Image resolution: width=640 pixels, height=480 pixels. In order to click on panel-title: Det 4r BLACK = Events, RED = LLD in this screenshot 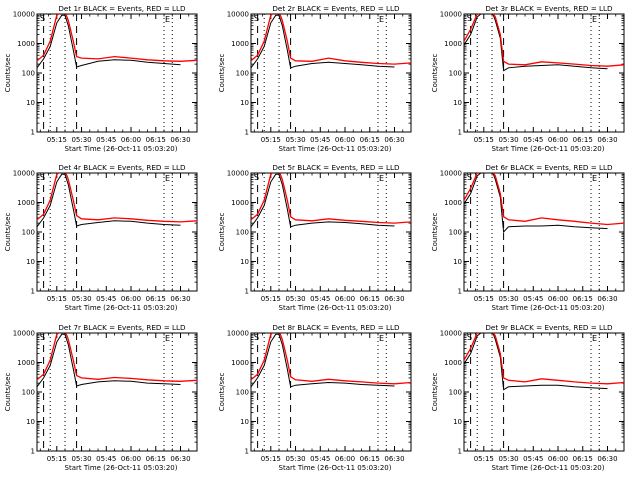, I will do `click(122, 167)`.